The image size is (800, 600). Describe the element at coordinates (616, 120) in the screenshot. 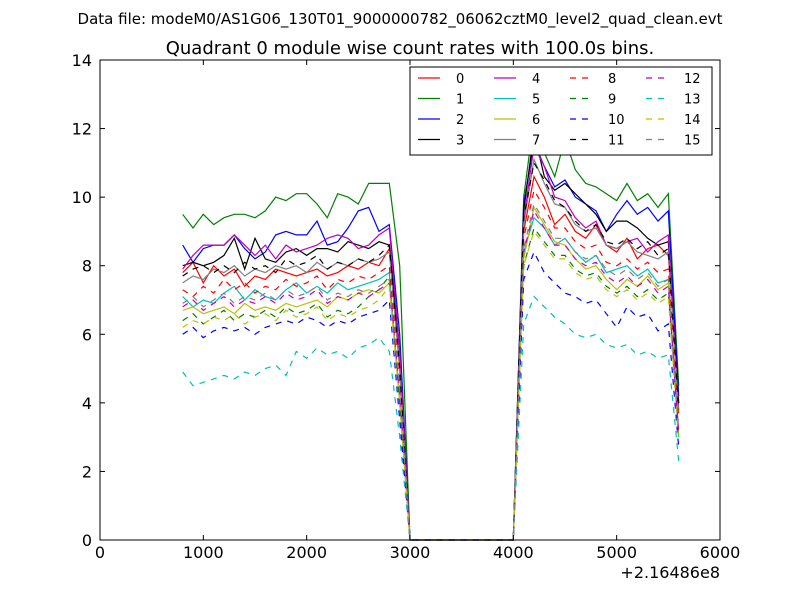

I see `legend-label-10: 10` at that location.